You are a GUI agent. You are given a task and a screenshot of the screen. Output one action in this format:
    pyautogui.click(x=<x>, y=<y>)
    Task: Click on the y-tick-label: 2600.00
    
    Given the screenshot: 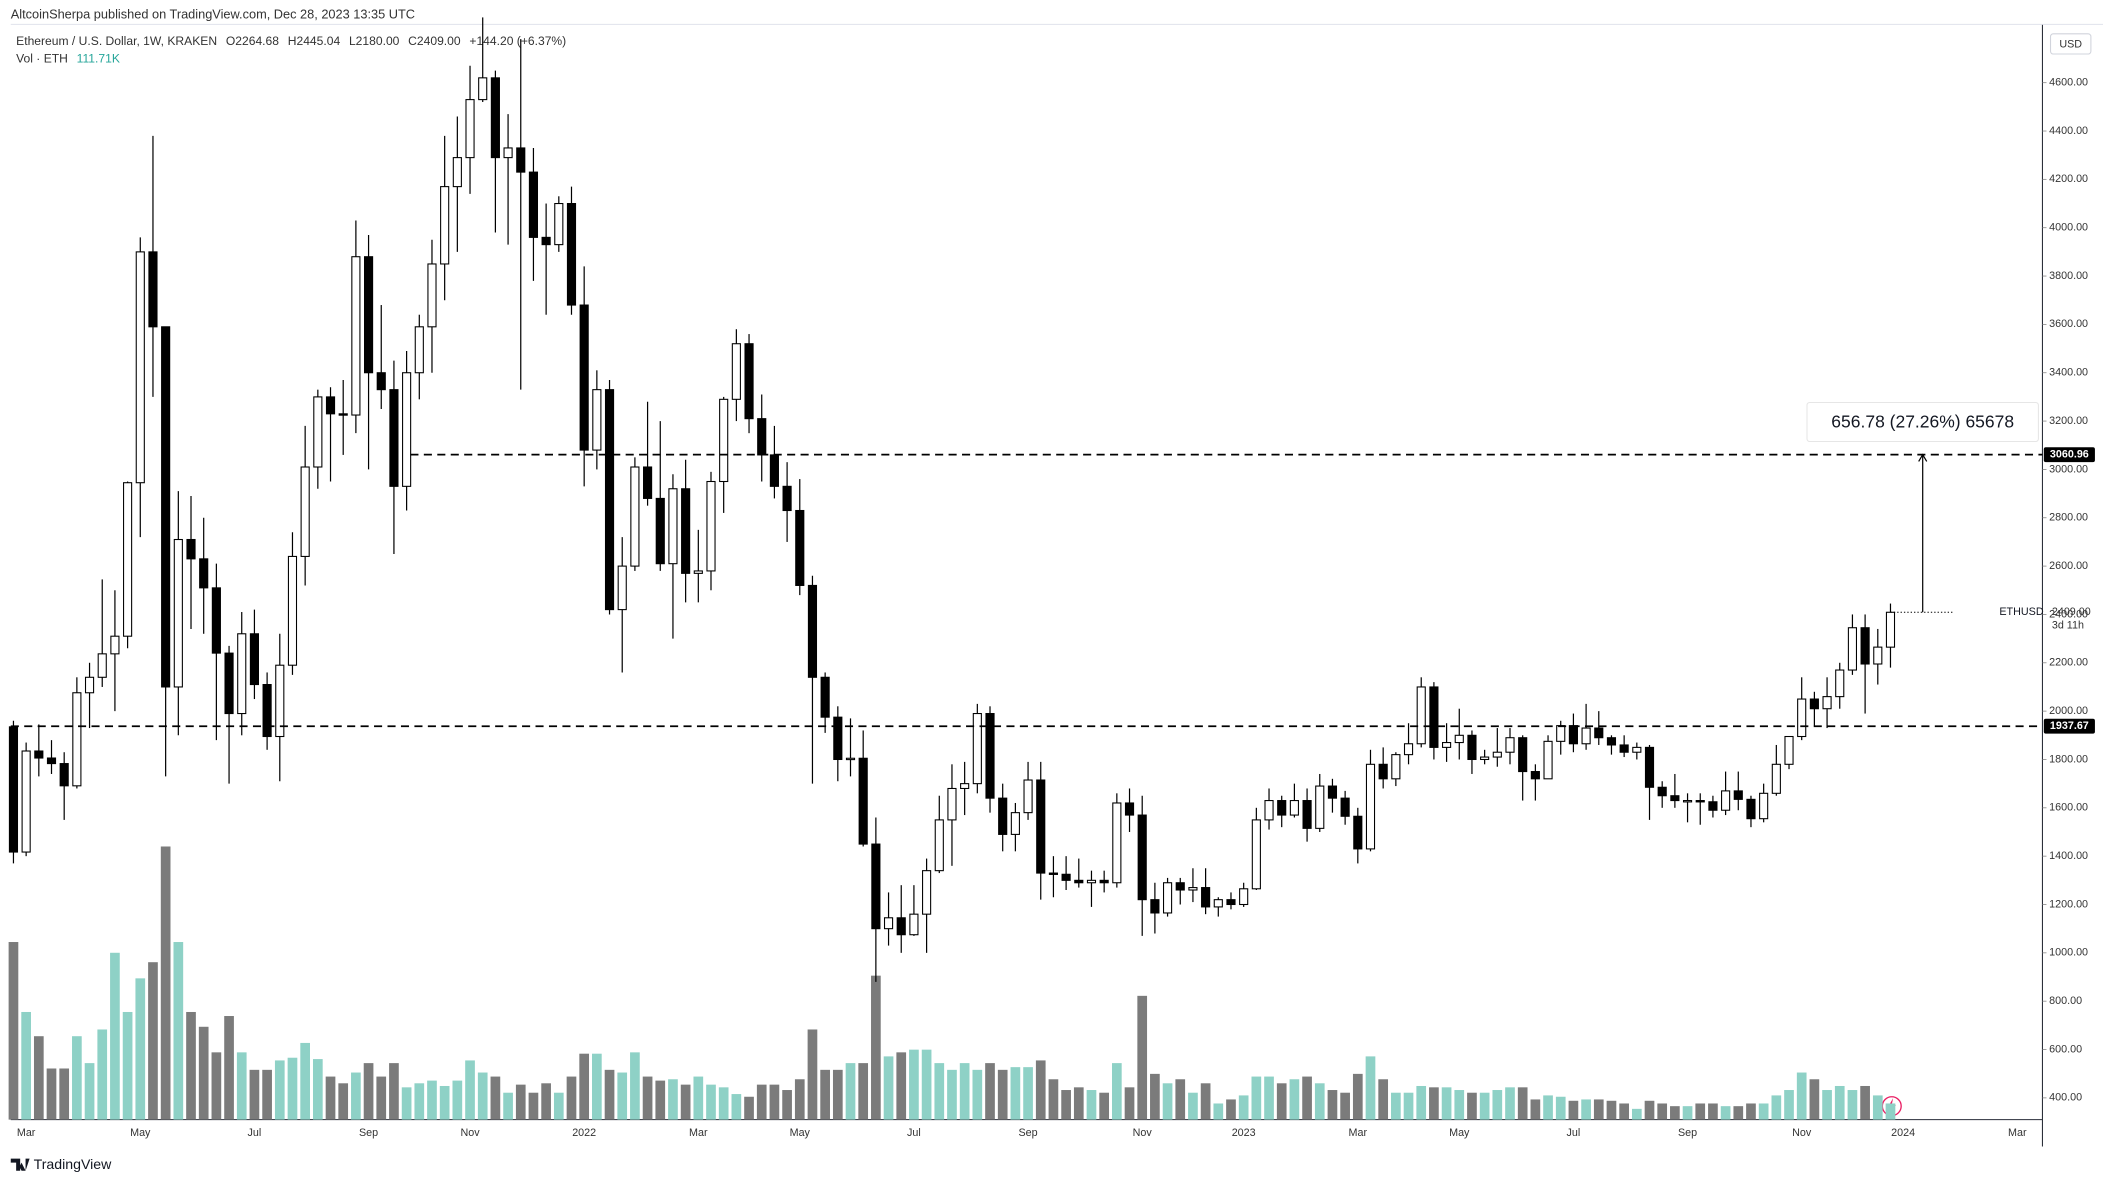 What is the action you would take?
    pyautogui.click(x=2068, y=566)
    